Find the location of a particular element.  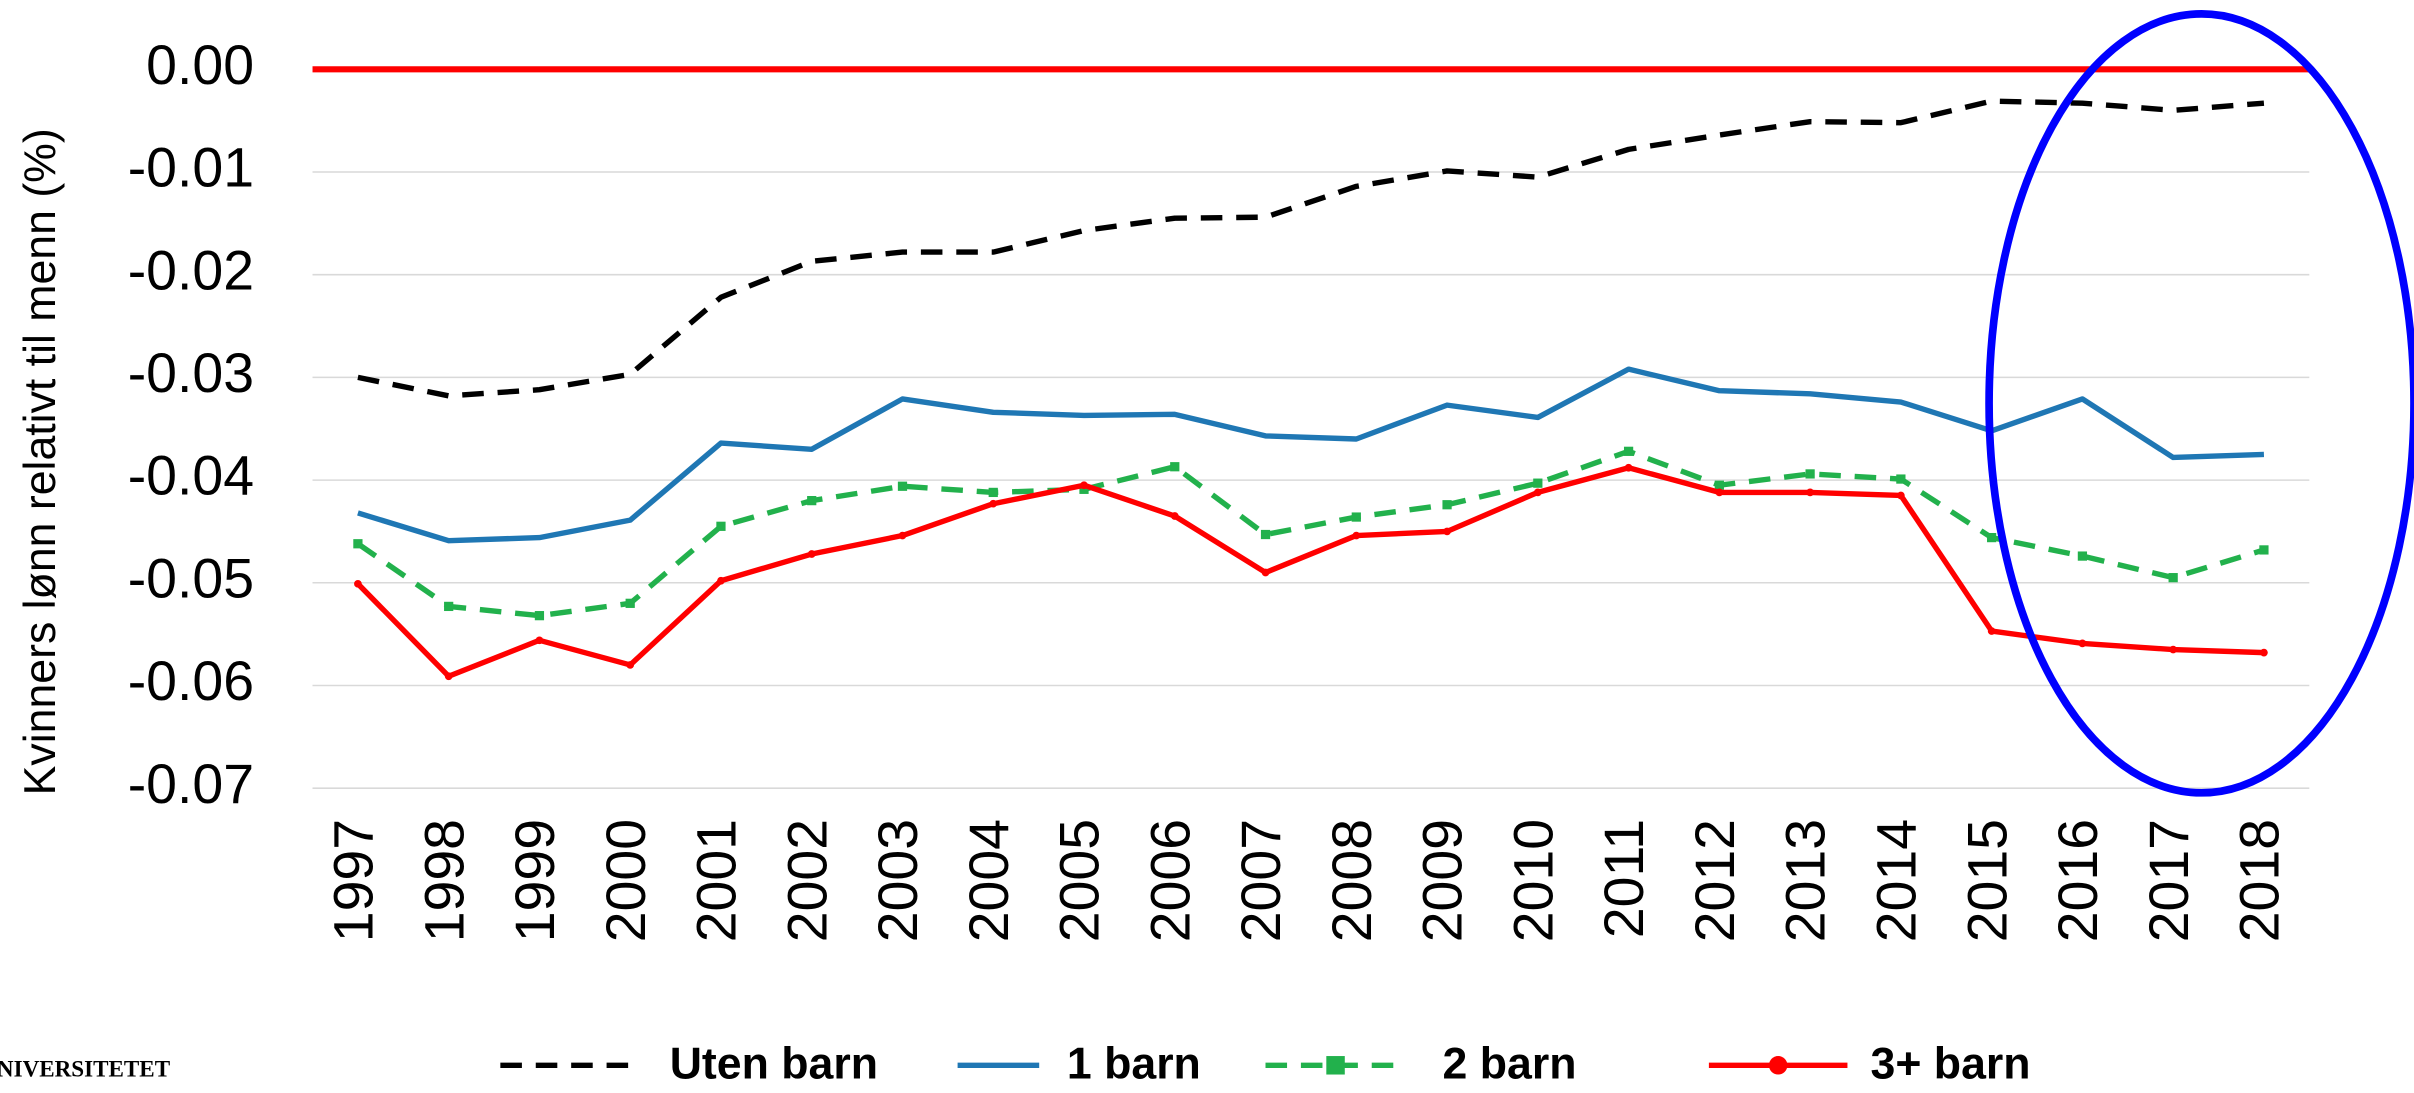

y-tick-label: -0.06 is located at coordinates (191, 681).